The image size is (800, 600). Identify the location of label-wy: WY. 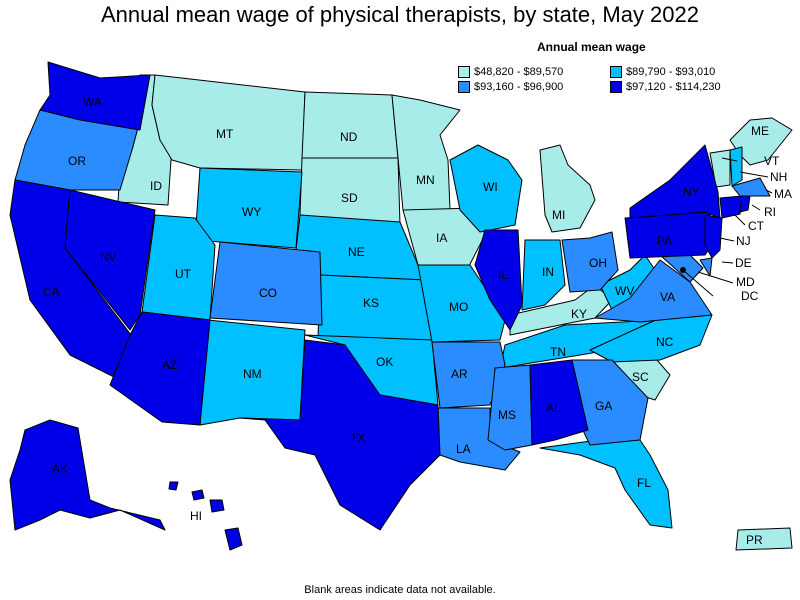
(251, 212).